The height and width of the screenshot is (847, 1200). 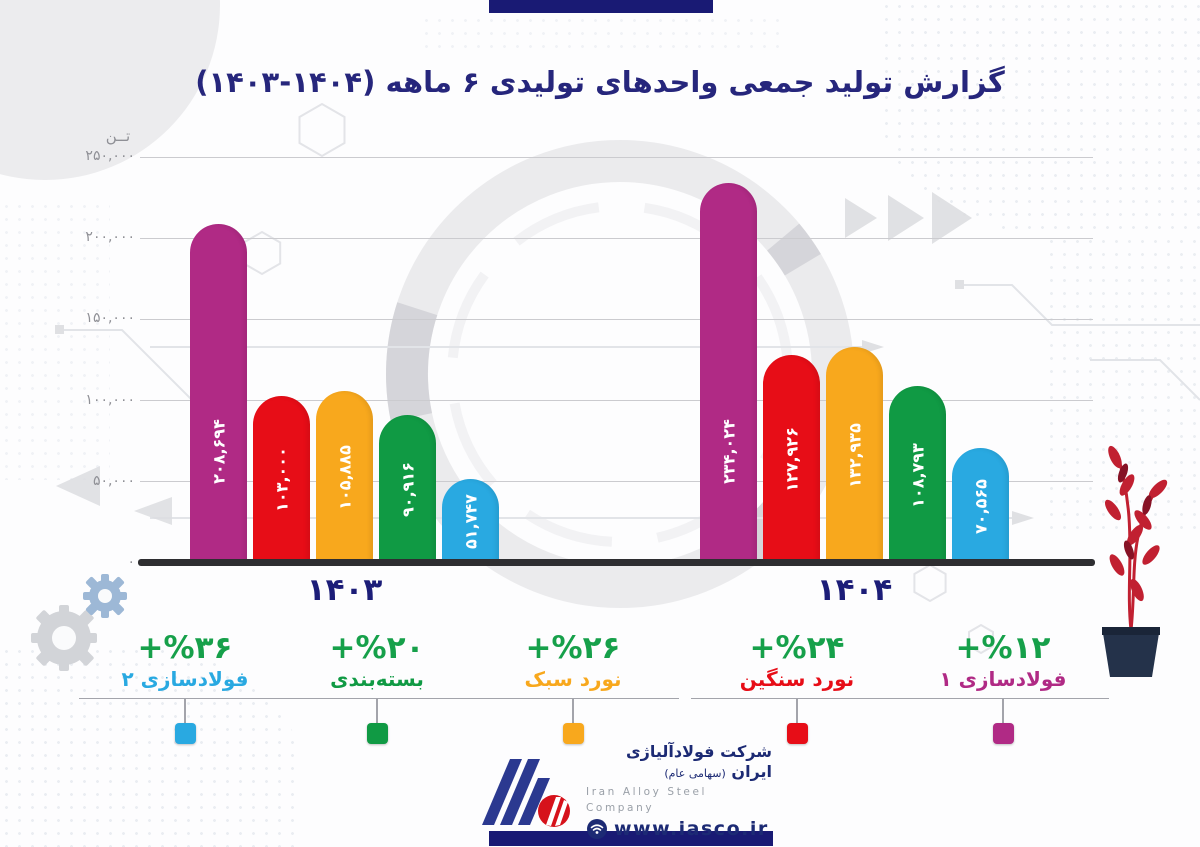 I want to click on legend-unit-name: فولادسازی ۱, so click(x=1003, y=679).